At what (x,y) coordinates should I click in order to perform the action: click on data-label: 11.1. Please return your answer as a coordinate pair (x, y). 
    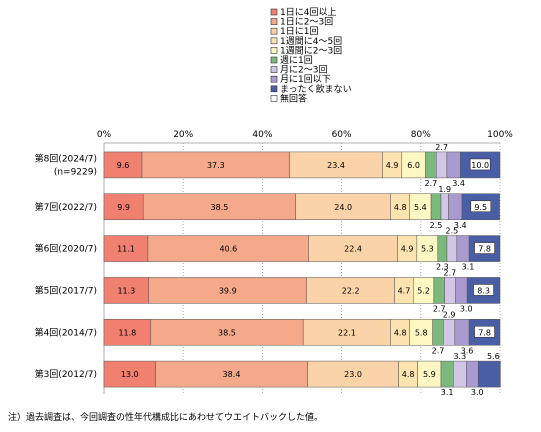
    Looking at the image, I should click on (126, 249).